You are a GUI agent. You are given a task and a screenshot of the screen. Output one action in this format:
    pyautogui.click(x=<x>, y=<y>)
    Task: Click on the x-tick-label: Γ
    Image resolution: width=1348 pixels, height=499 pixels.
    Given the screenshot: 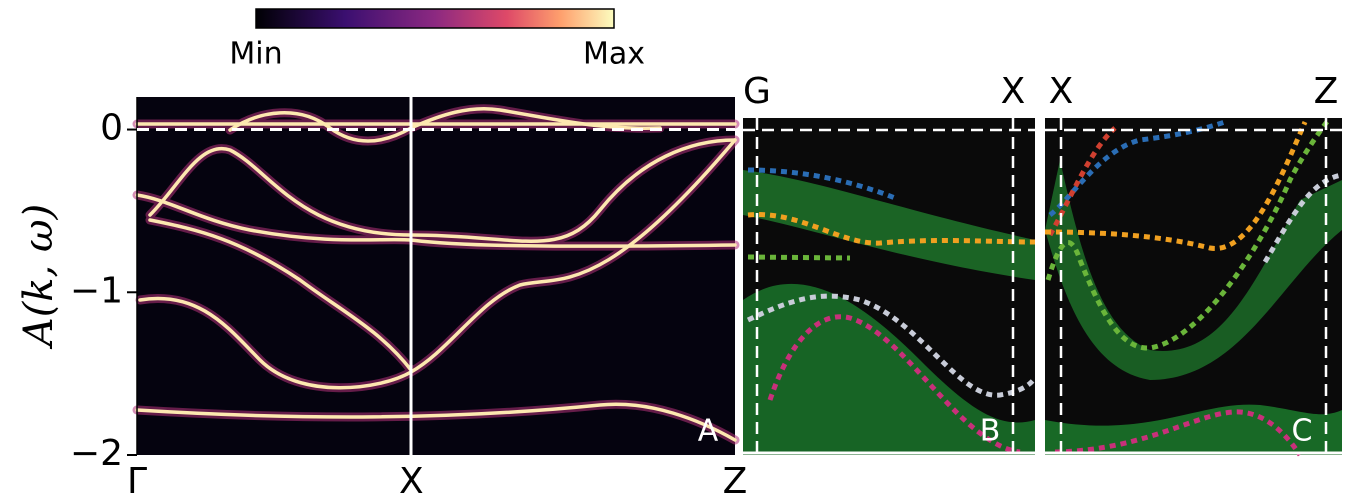 What is the action you would take?
    pyautogui.click(x=137, y=480)
    